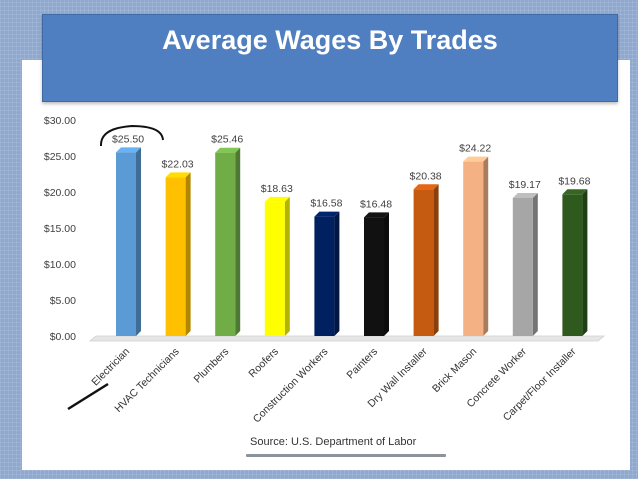  Describe the element at coordinates (347, 338) in the screenshot. I see `chart-floor` at that location.